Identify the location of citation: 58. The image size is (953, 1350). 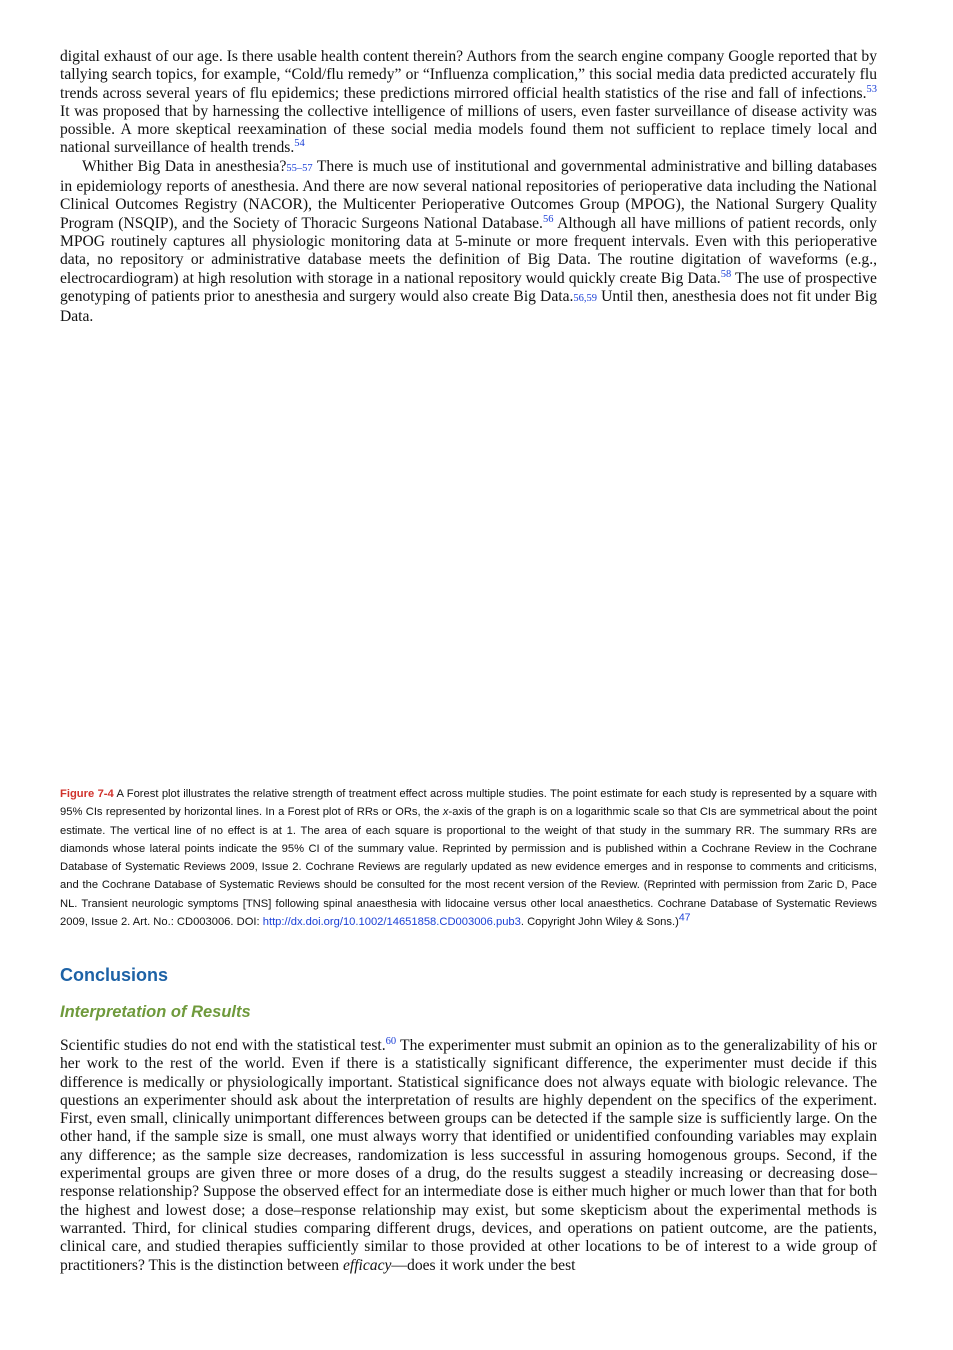
(726, 274).